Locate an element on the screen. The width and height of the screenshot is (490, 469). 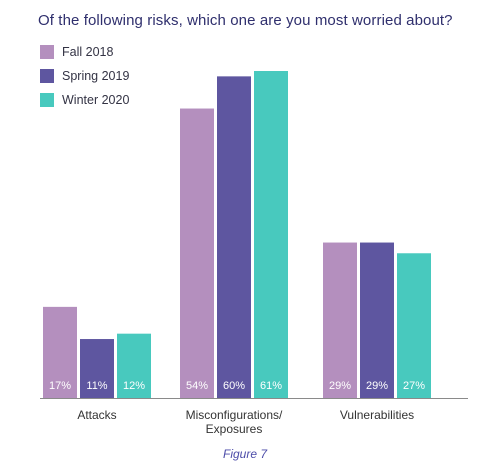
legend-label: Spring 2019 is located at coordinates (96, 76).